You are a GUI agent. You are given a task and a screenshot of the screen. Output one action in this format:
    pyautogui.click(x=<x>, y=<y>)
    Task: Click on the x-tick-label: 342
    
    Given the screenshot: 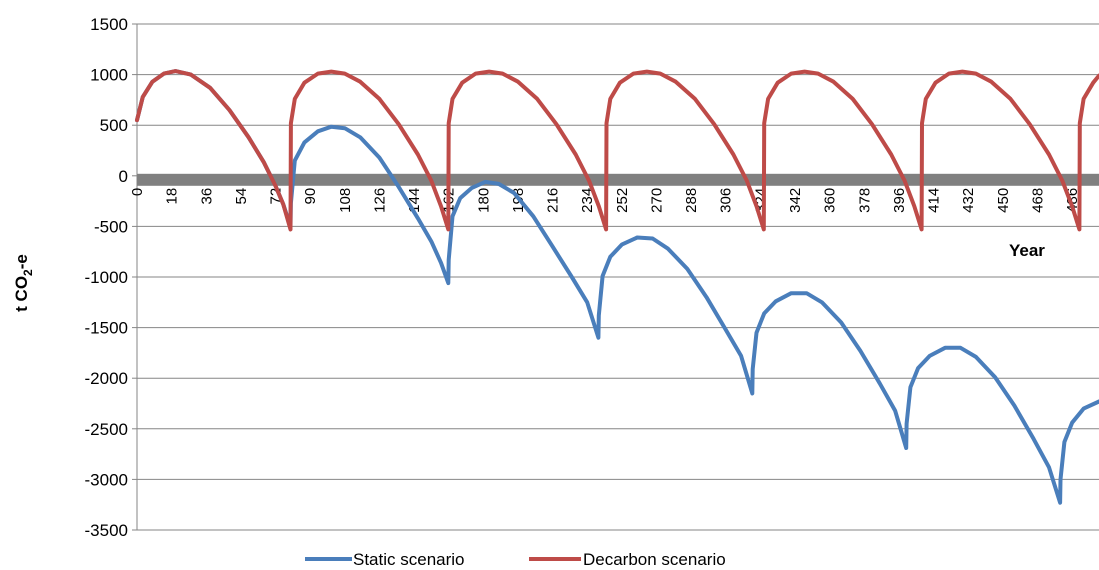 What is the action you would take?
    pyautogui.click(x=795, y=200)
    